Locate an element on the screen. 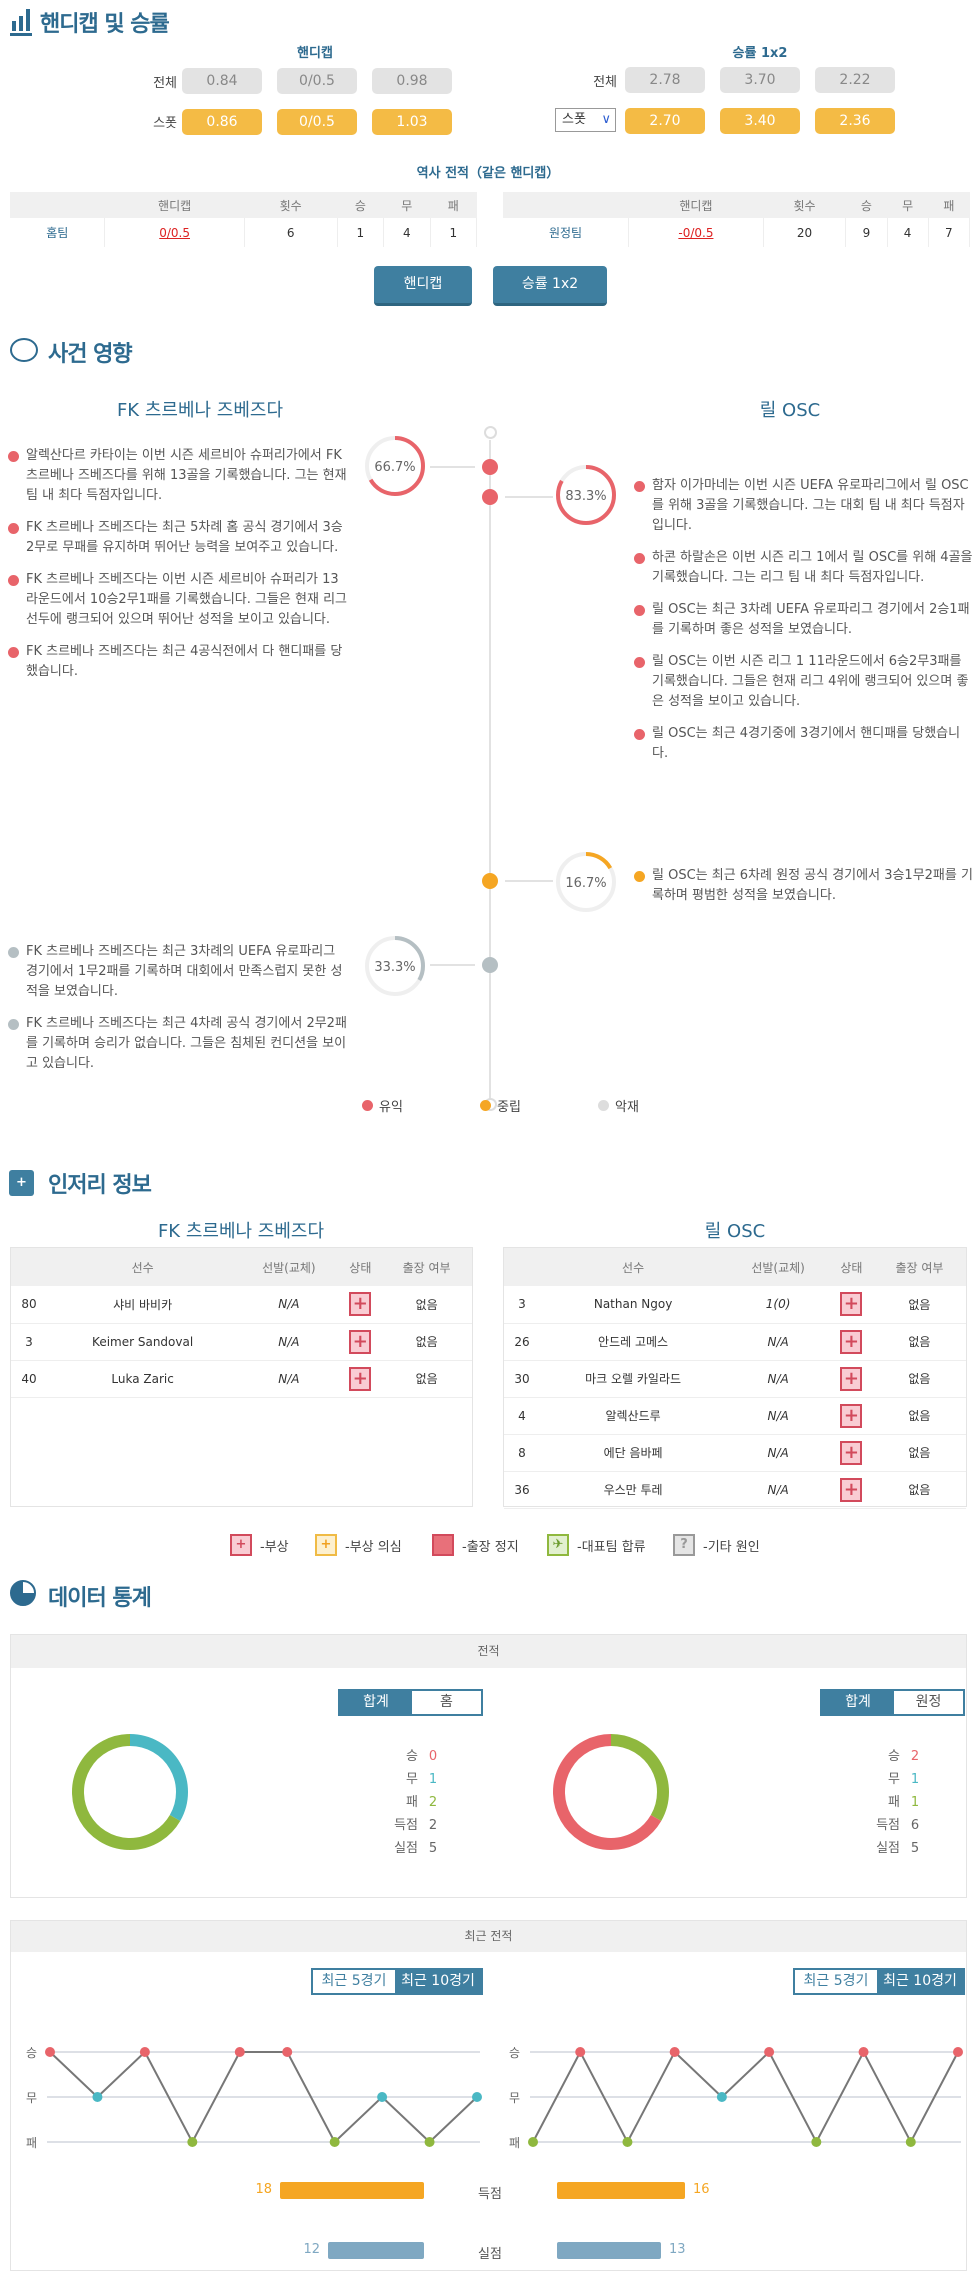 The image size is (976, 2280). odds-box: 0.98 is located at coordinates (412, 81).